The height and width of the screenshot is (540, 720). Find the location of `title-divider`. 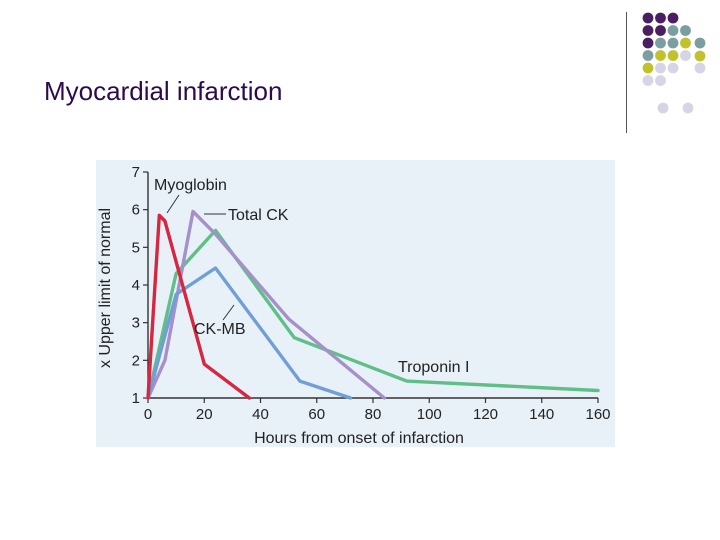

title-divider is located at coordinates (626, 72).